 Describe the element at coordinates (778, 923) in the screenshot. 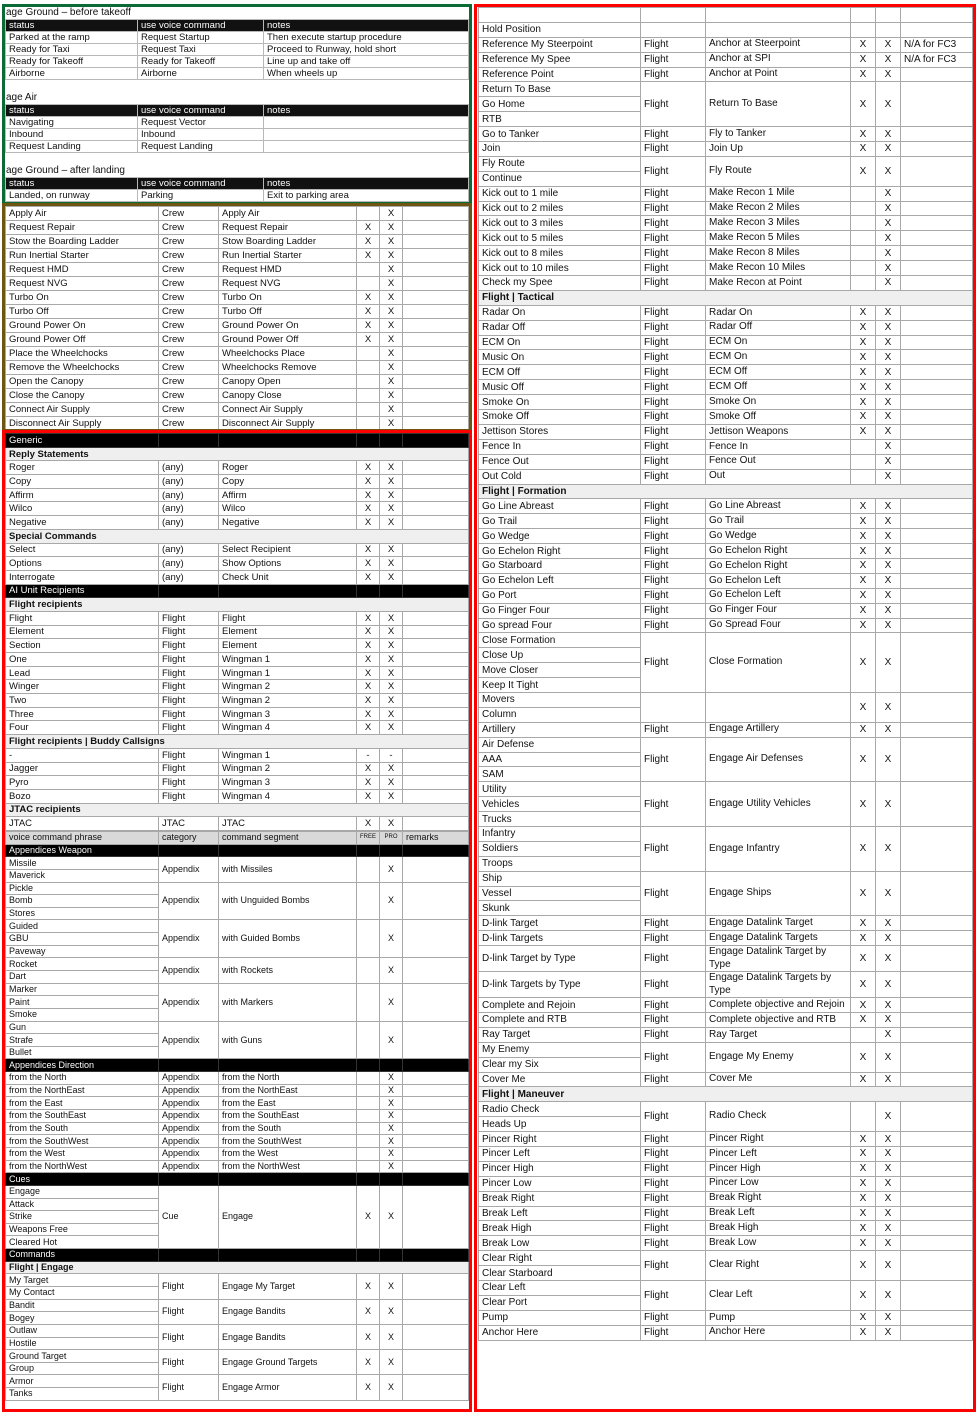

I see `command-segment: Engage Datalink Target` at that location.